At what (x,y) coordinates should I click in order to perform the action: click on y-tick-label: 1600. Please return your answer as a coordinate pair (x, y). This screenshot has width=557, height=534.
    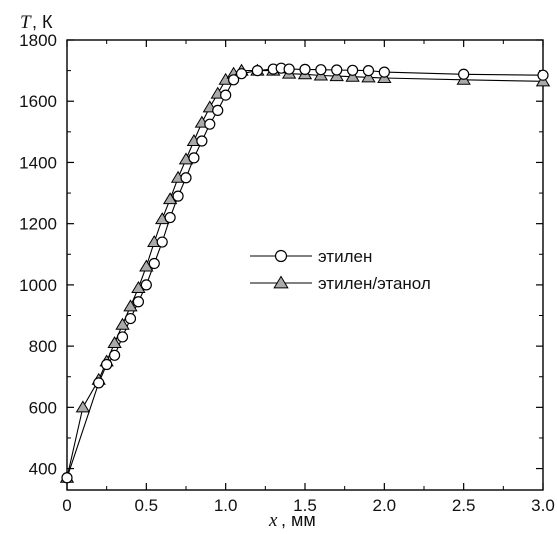
    Looking at the image, I should click on (38, 101).